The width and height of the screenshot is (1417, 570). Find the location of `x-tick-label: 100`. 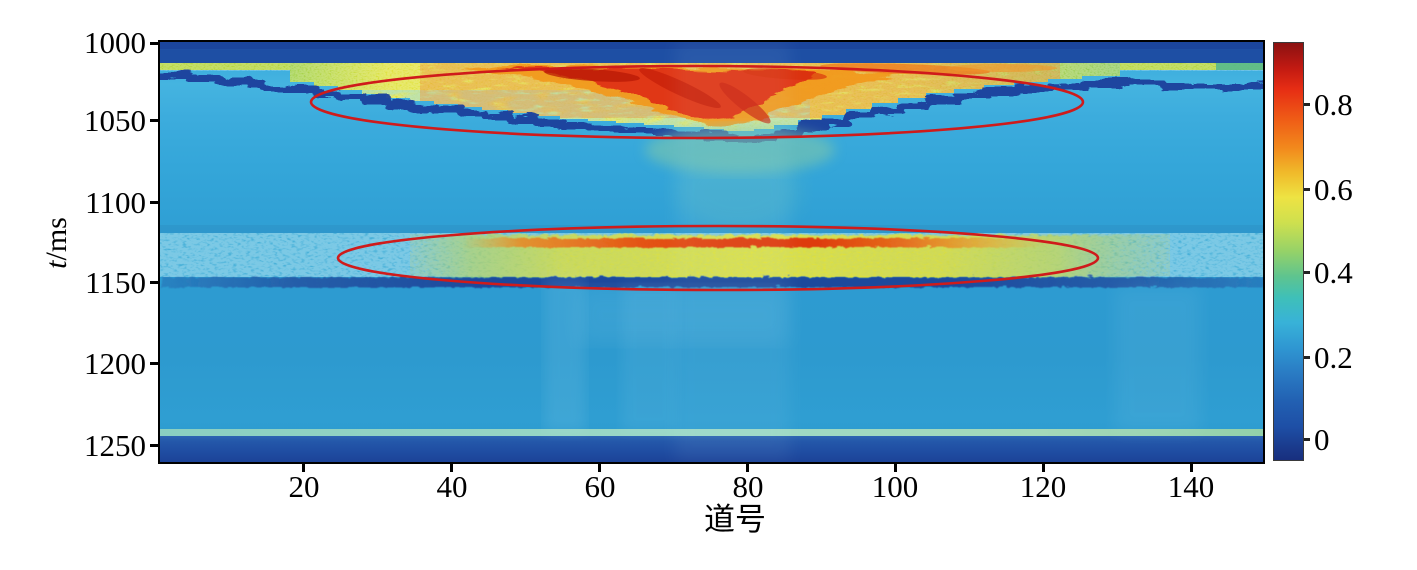

x-tick-label: 100 is located at coordinates (895, 486).